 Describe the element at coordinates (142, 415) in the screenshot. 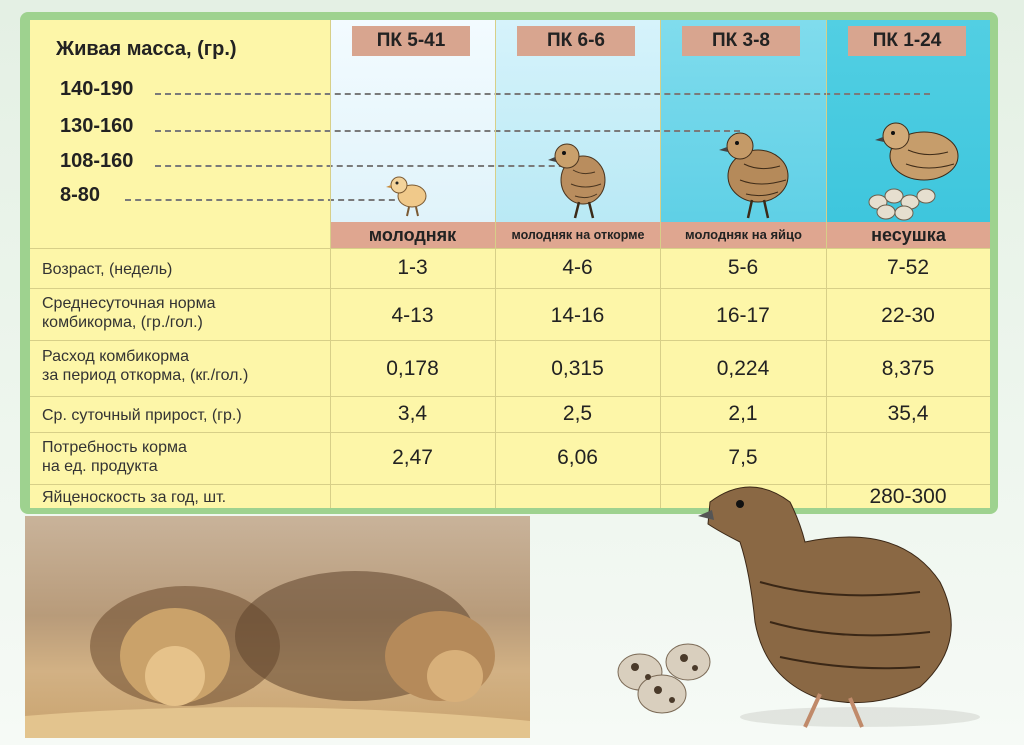

I see `row-label-daily-gain: Ср. суточный прирост, (гр.)` at that location.